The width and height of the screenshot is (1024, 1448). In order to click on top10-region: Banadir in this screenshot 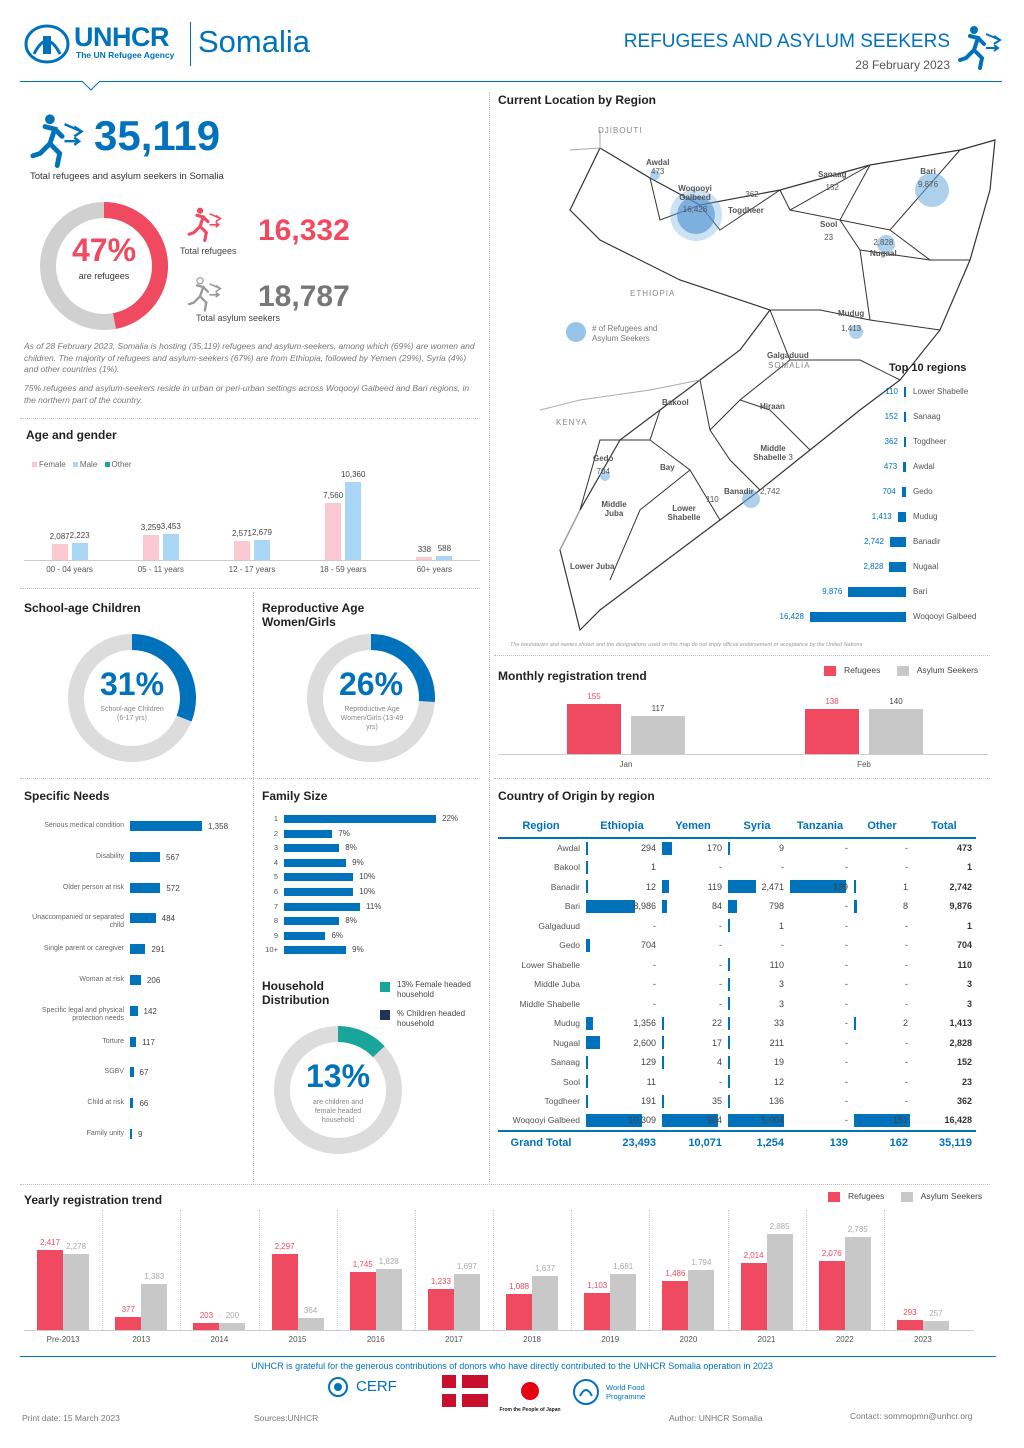, I will do `click(927, 541)`.